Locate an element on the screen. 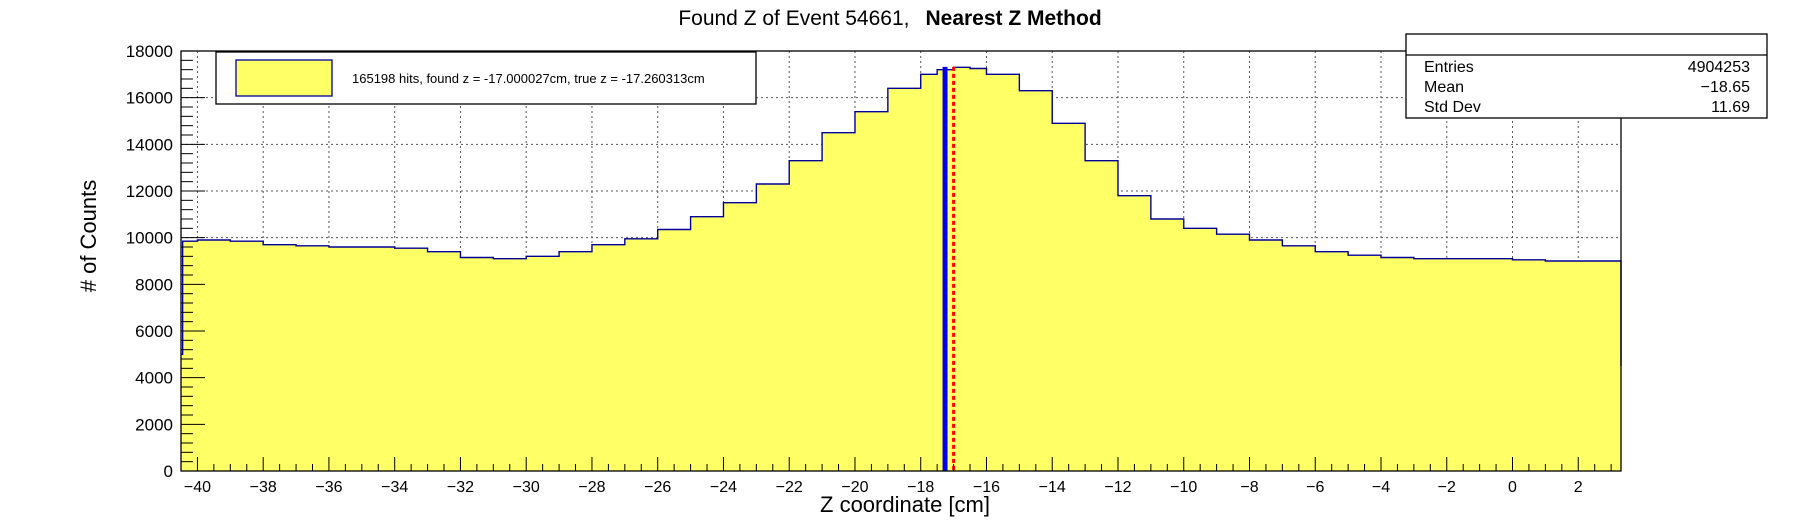 The image size is (1796, 522). x-tick-label: −14 is located at coordinates (1052, 487).